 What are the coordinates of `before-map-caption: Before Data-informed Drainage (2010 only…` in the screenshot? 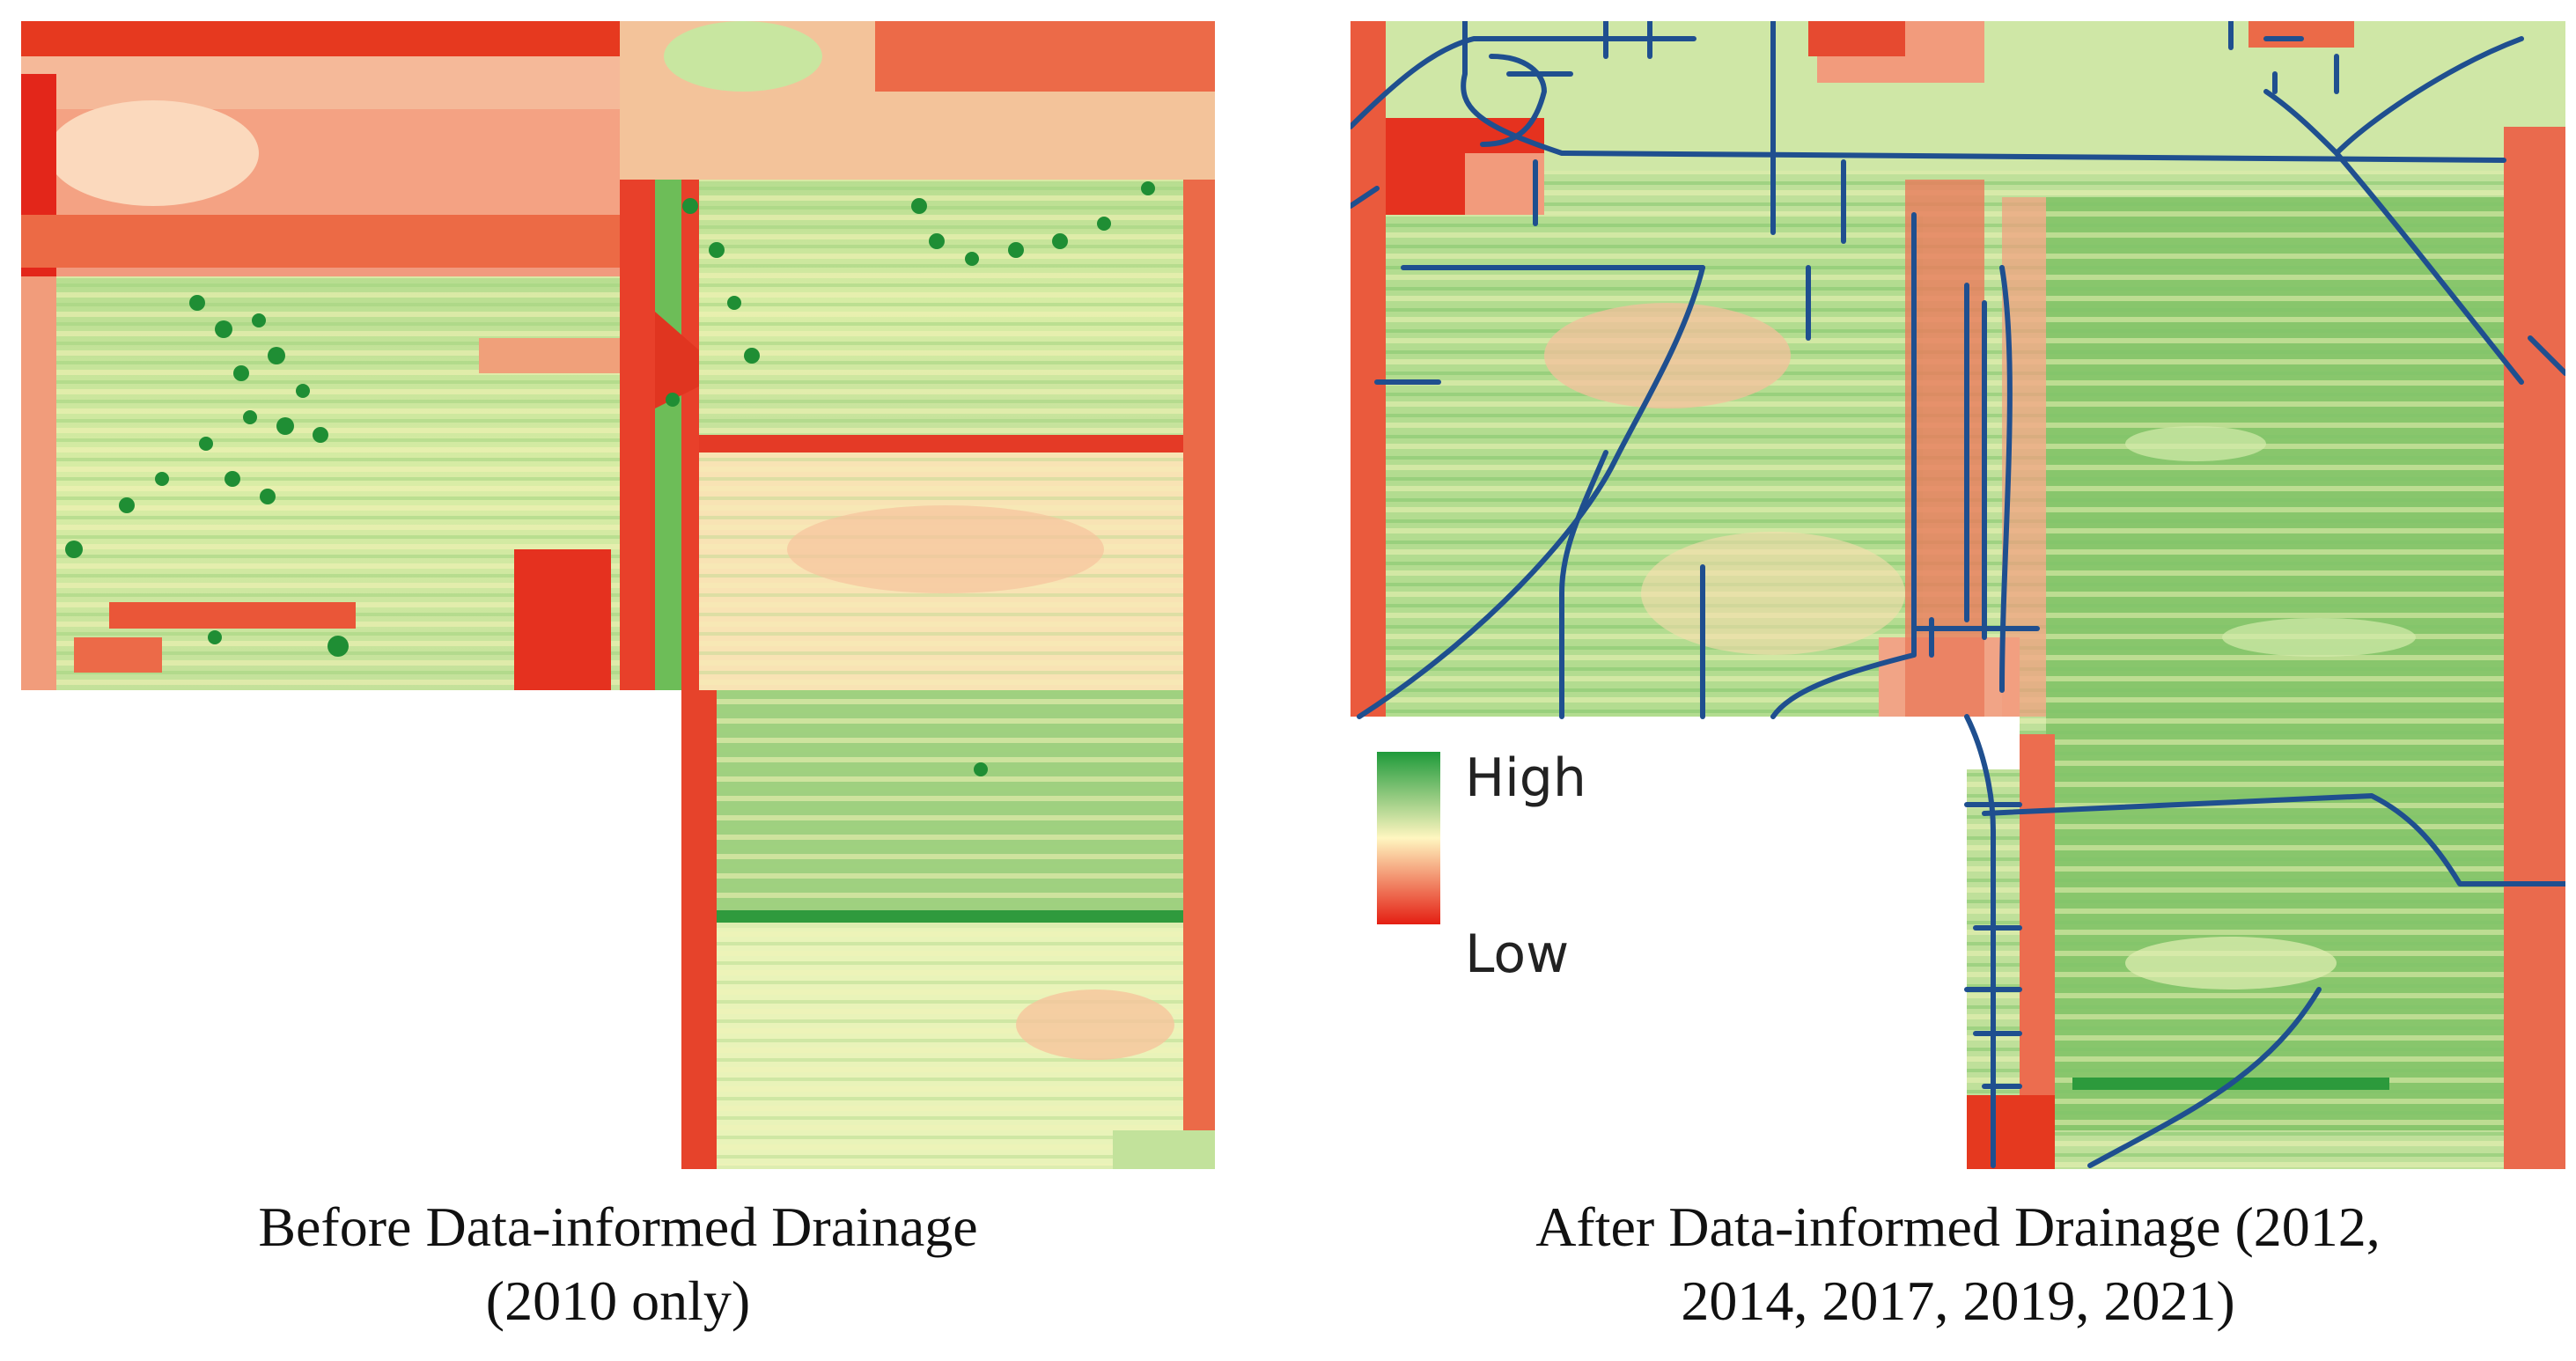 It's located at (618, 1264).